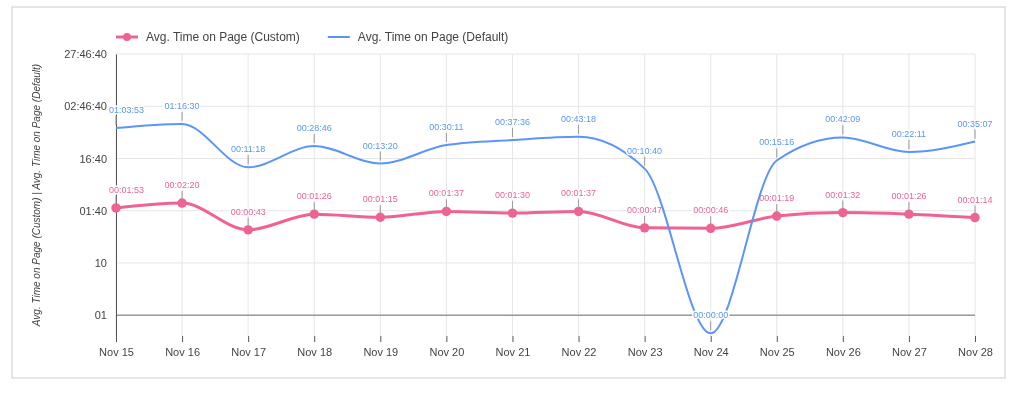  Describe the element at coordinates (93, 158) in the screenshot. I see `y-tick-label: 16:40` at that location.